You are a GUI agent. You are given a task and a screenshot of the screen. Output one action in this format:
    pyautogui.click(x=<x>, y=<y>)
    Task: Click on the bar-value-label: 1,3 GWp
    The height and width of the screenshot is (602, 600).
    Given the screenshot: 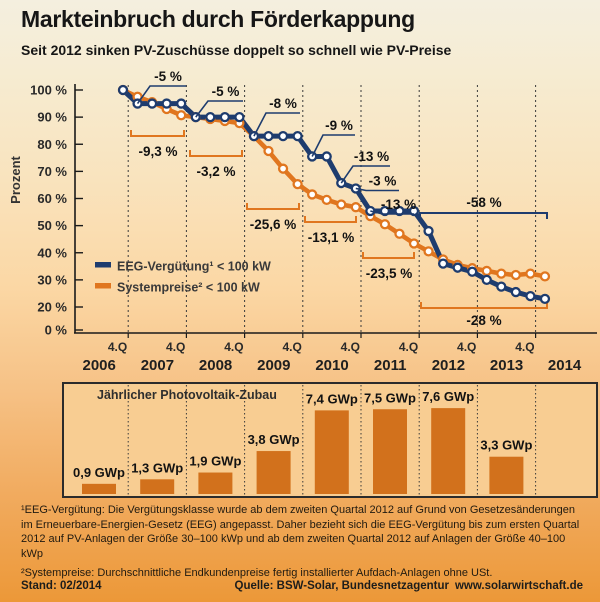 What is the action you would take?
    pyautogui.click(x=157, y=467)
    